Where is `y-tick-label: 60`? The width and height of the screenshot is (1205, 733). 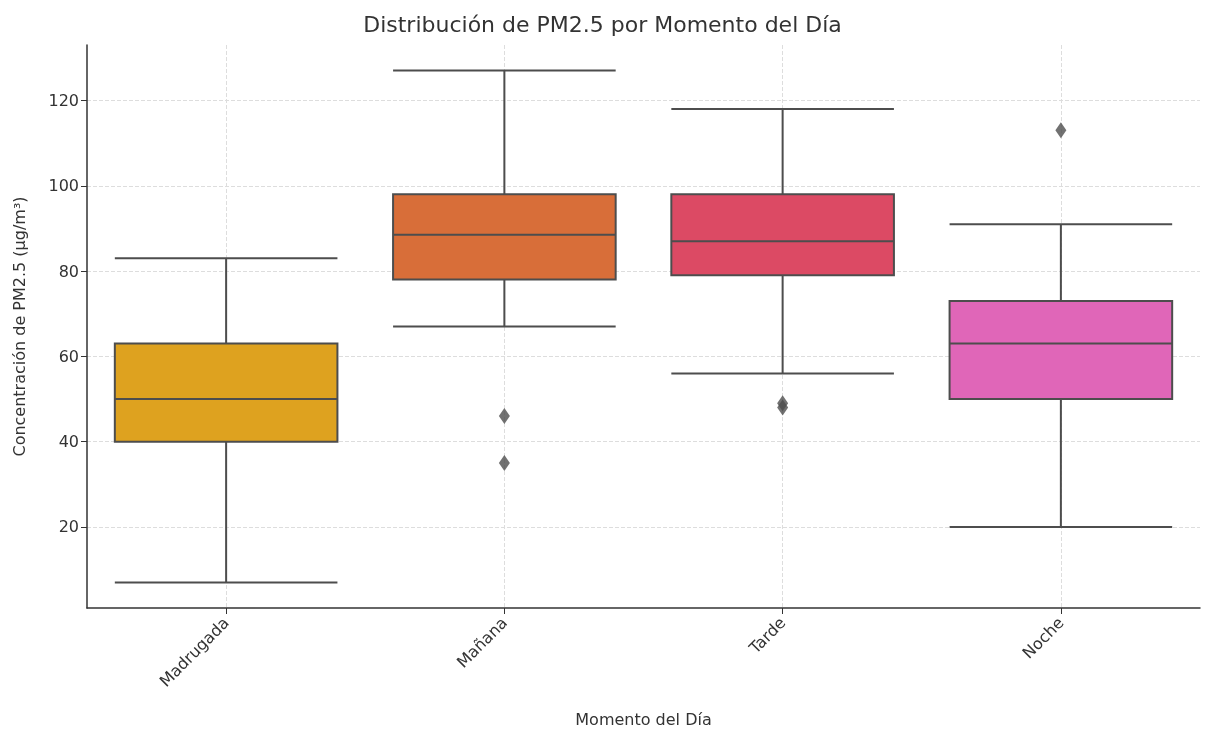 y-tick-label: 60 is located at coordinates (68, 356).